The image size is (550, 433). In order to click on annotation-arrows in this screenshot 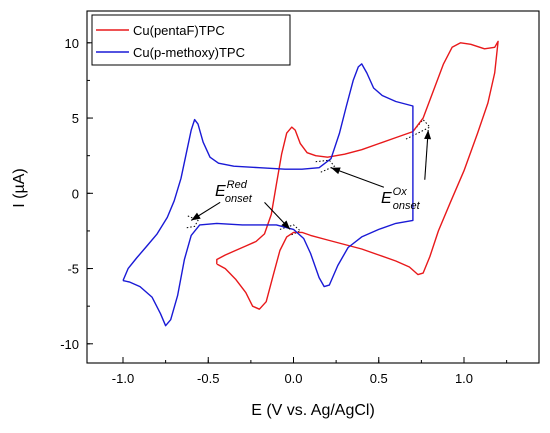, I will do `click(311, 180)`.